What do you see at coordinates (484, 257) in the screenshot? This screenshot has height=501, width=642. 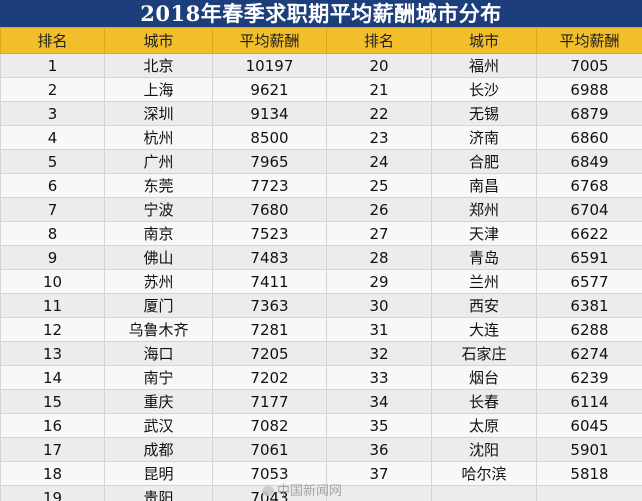 I see `city-cell: 青岛` at bounding box center [484, 257].